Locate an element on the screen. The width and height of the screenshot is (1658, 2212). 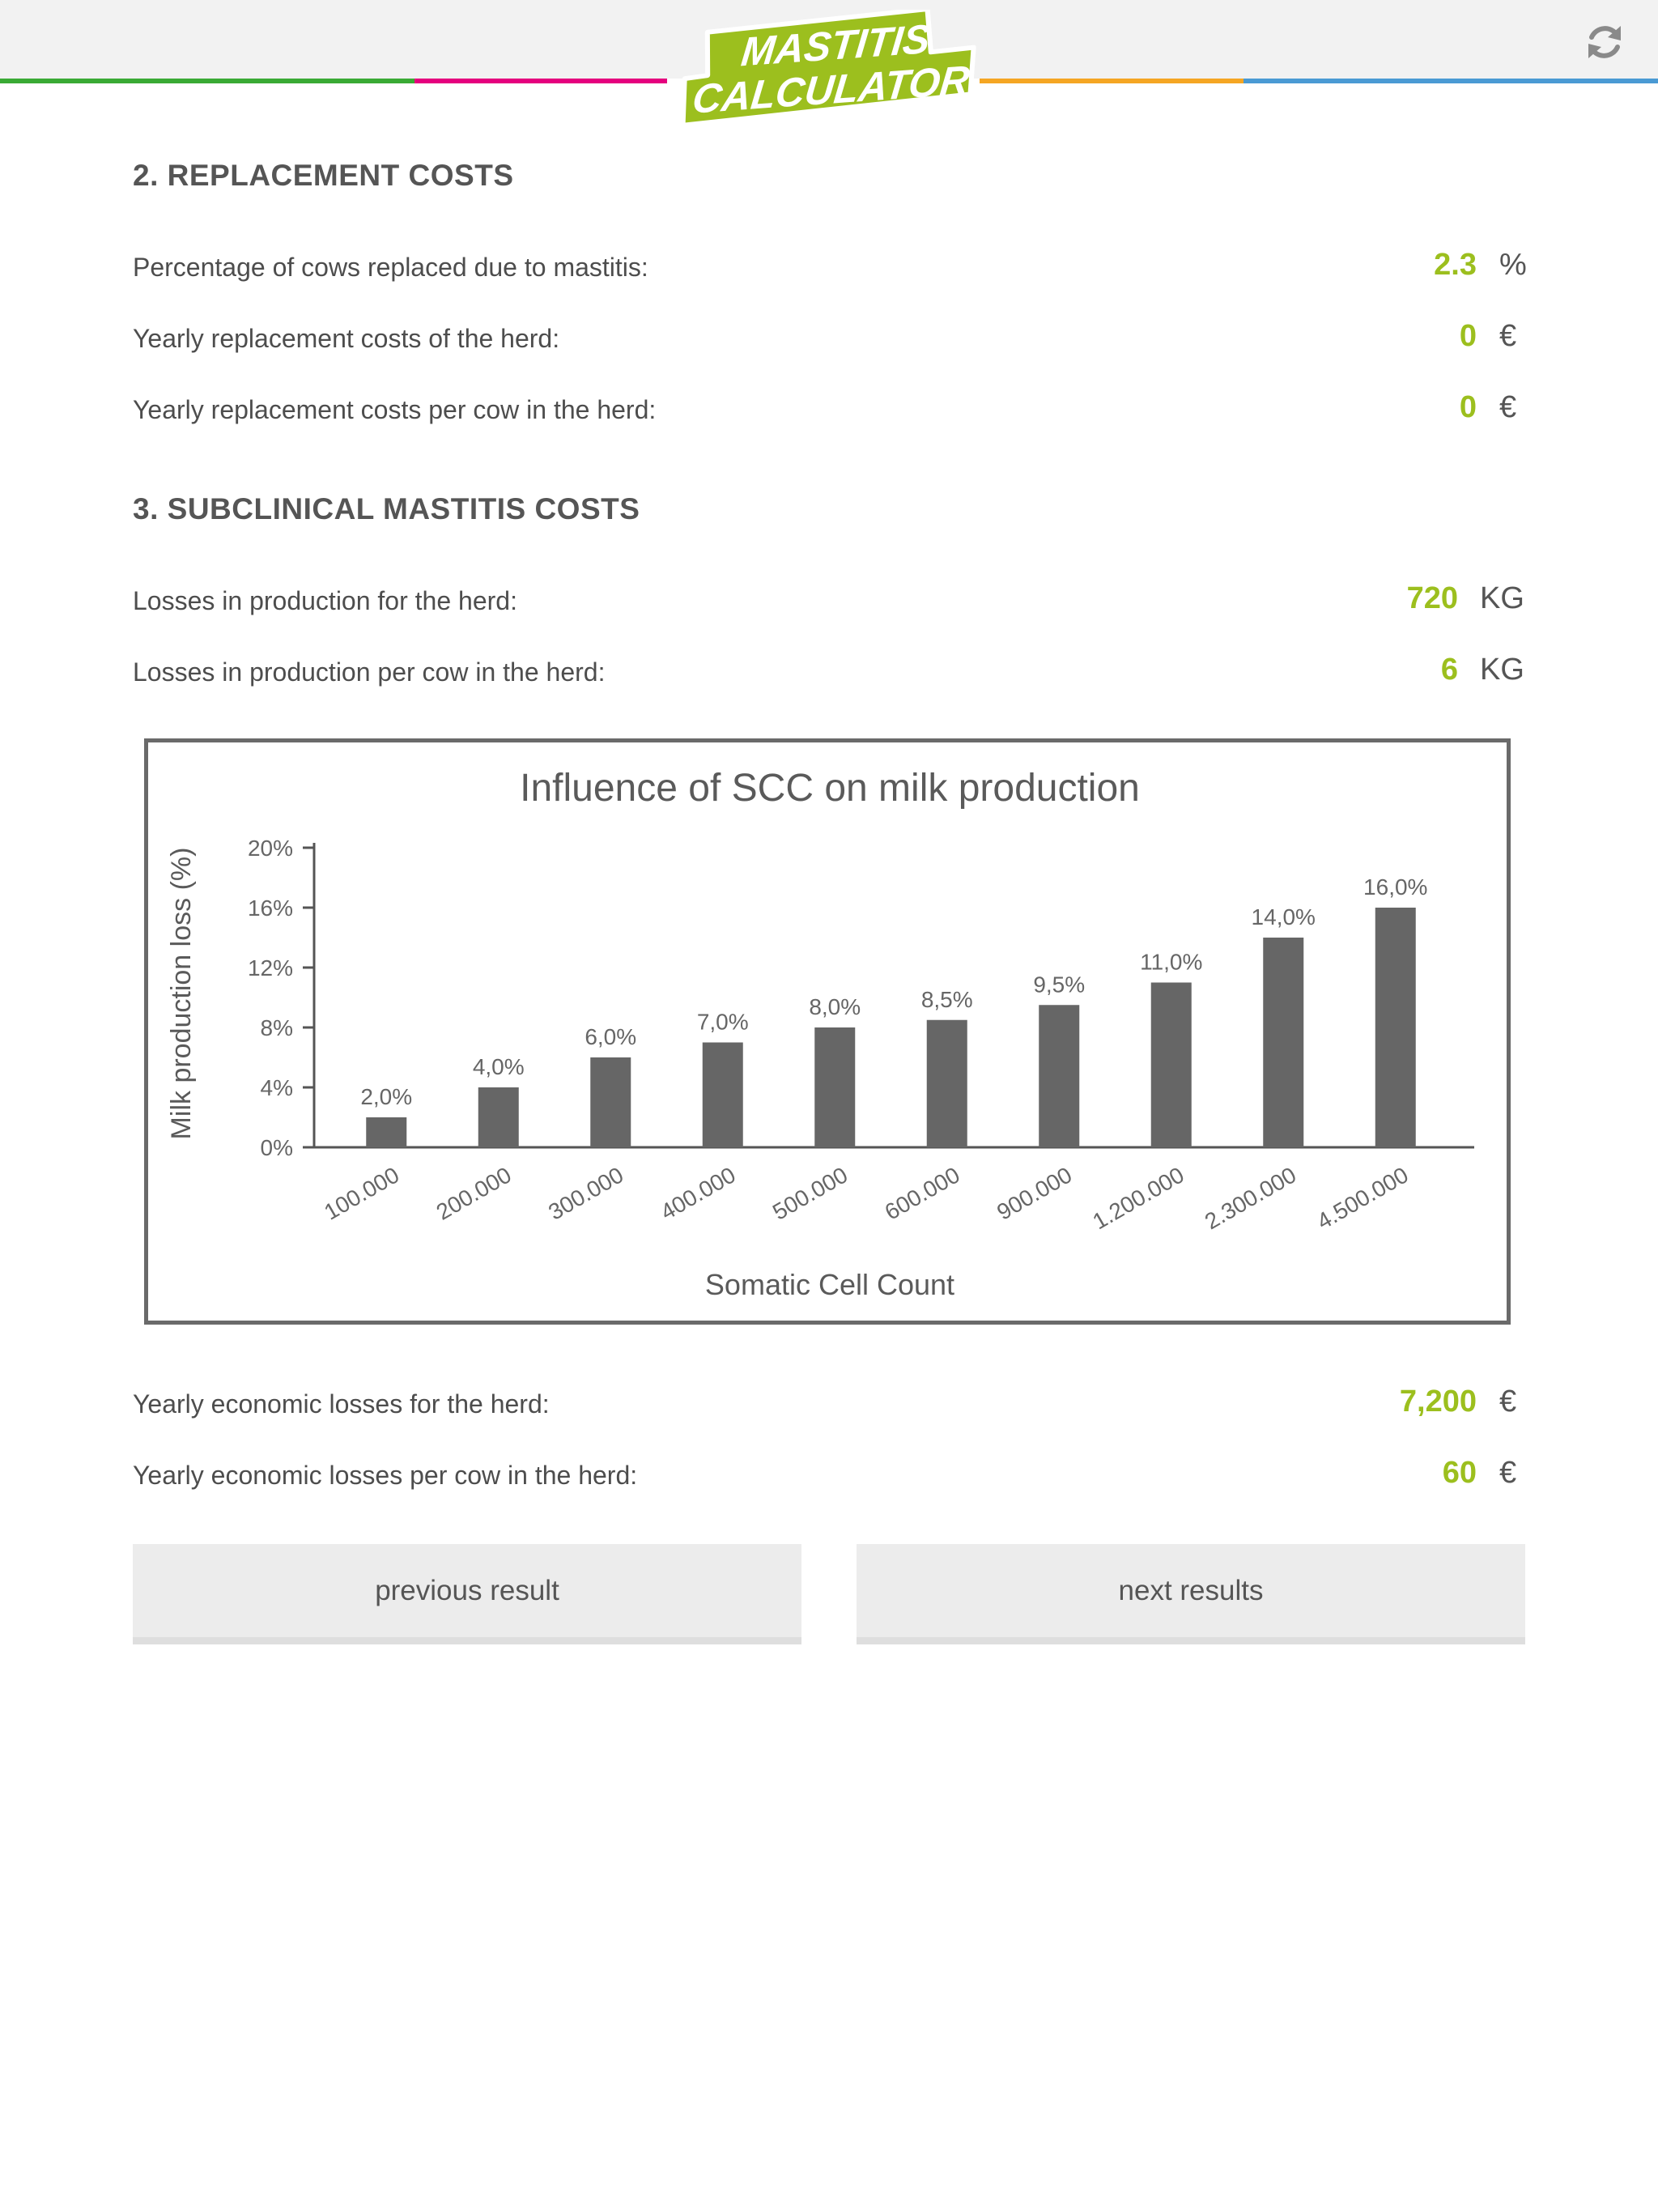
chart-x-axis-label: Somatic Cell Count is located at coordinates (829, 1285).